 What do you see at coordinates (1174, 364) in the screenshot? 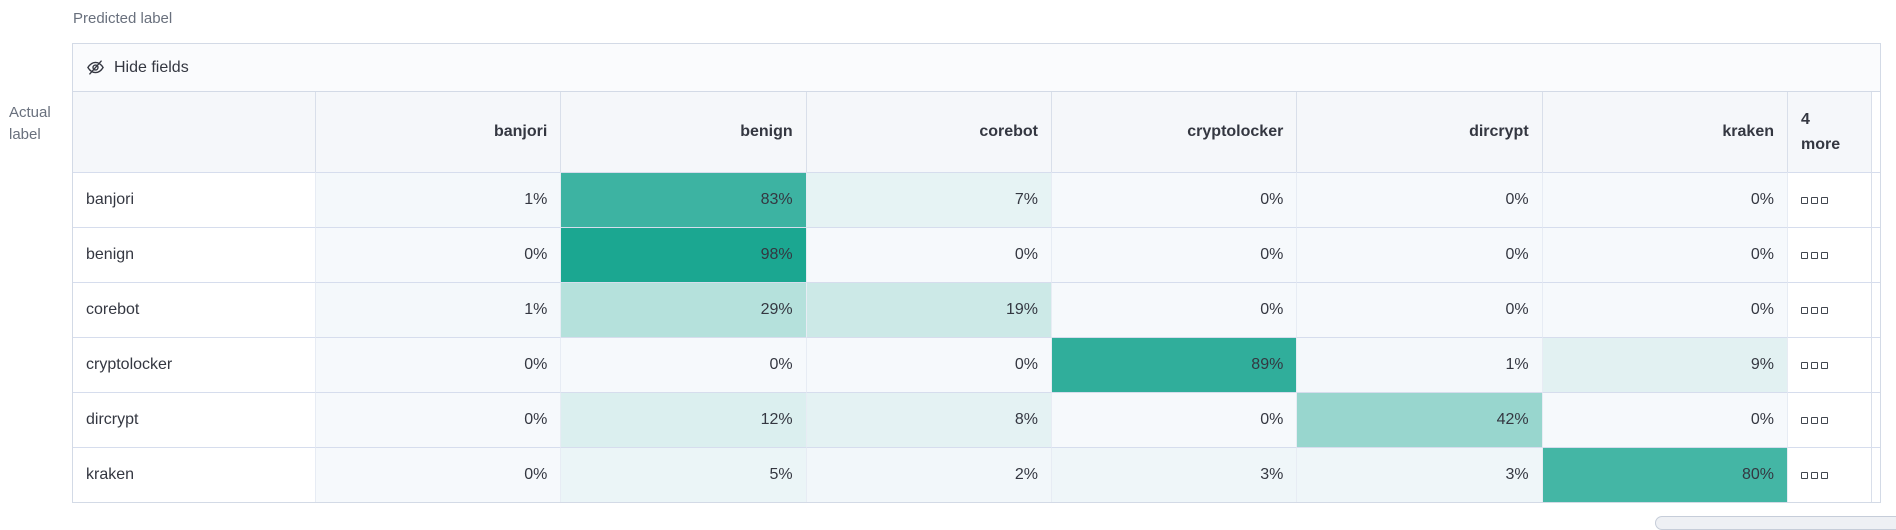
I see `matrix-cell-cryptolocker-cryptolocker: 89%` at bounding box center [1174, 364].